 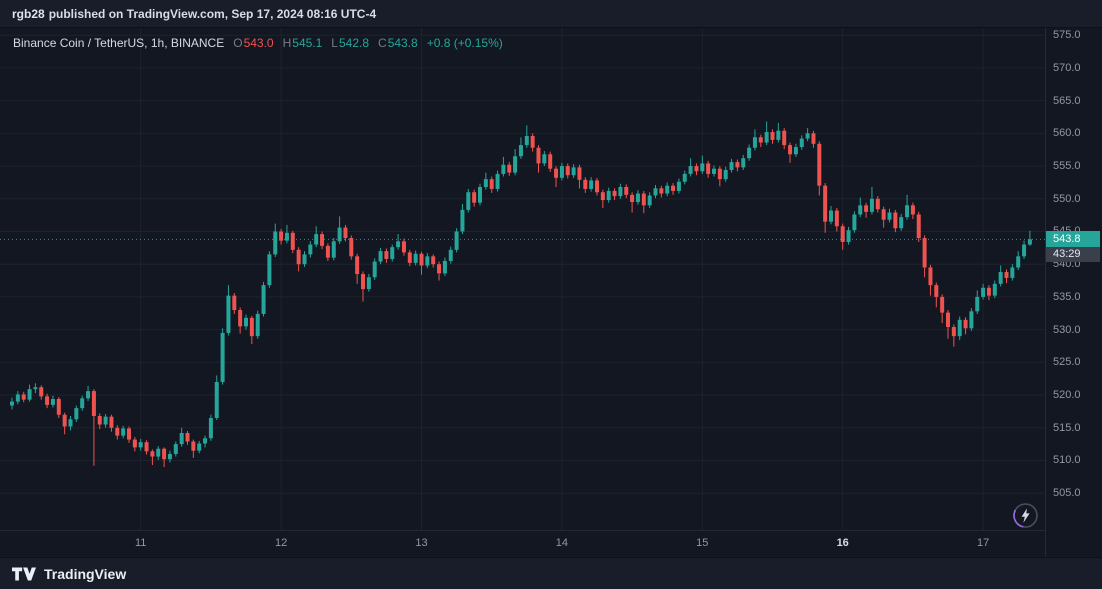 What do you see at coordinates (1067, 395) in the screenshot?
I see `price-axis-label: 520.0` at bounding box center [1067, 395].